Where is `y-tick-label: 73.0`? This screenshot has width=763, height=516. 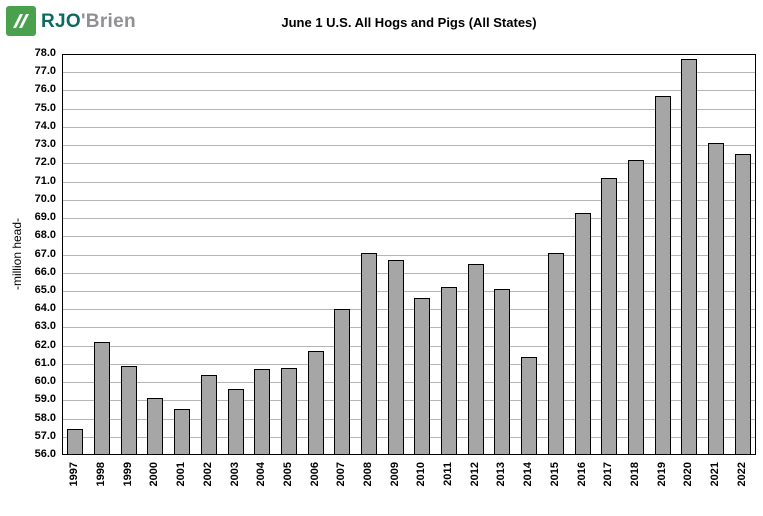 y-tick-label: 73.0 is located at coordinates (45, 144).